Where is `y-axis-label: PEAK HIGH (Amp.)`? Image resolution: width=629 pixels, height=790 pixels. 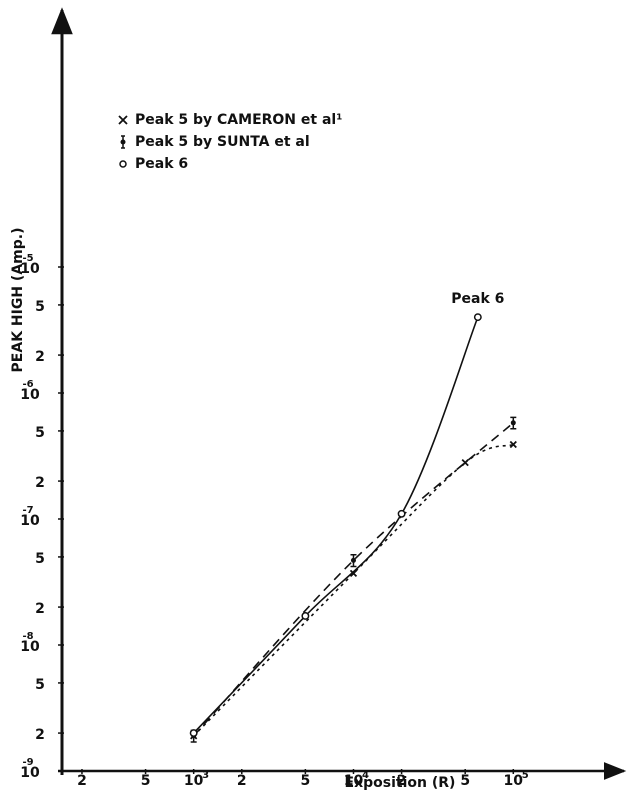
y-axis-label: PEAK HIGH (Amp.) is located at coordinates (18, 300).